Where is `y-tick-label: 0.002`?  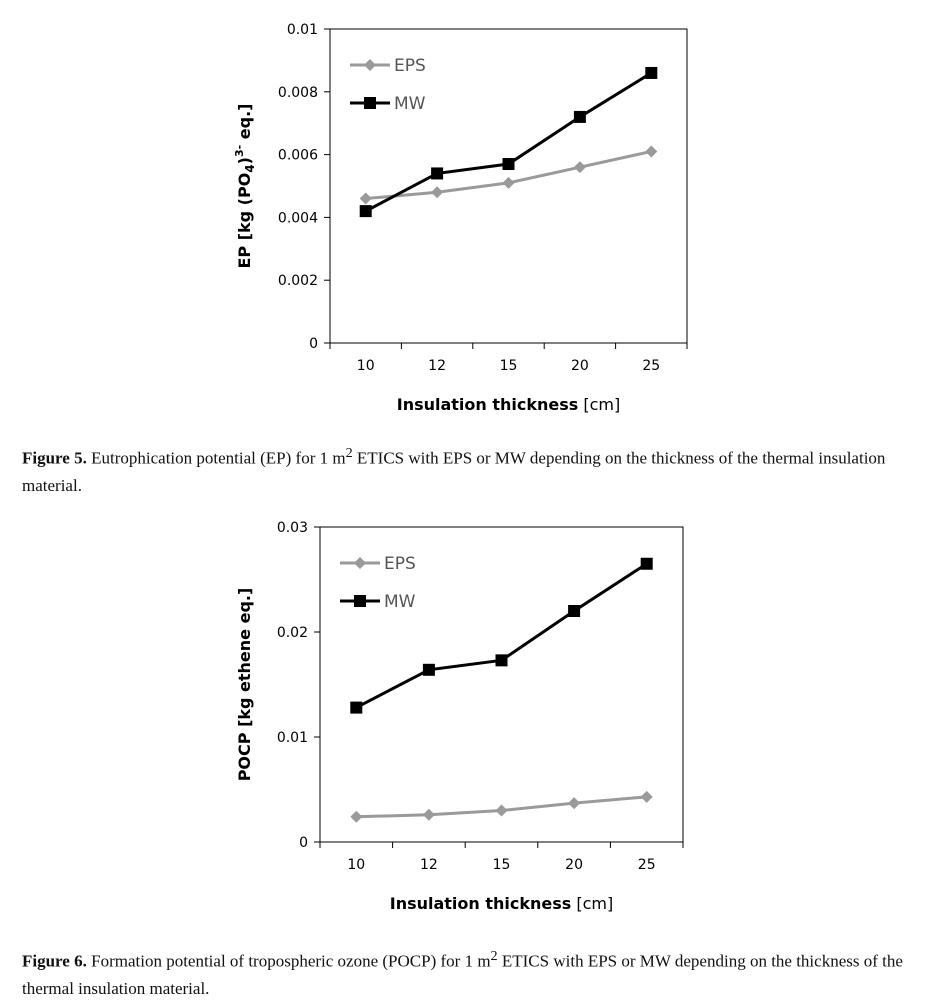
y-tick-label: 0.002 is located at coordinates (298, 281).